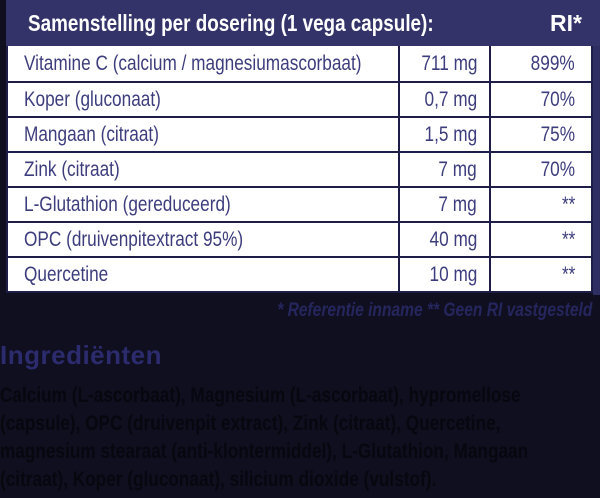 The height and width of the screenshot is (498, 600). I want to click on table-row: Mangaan (citraat) 1,5 mg 75%, so click(299, 133).